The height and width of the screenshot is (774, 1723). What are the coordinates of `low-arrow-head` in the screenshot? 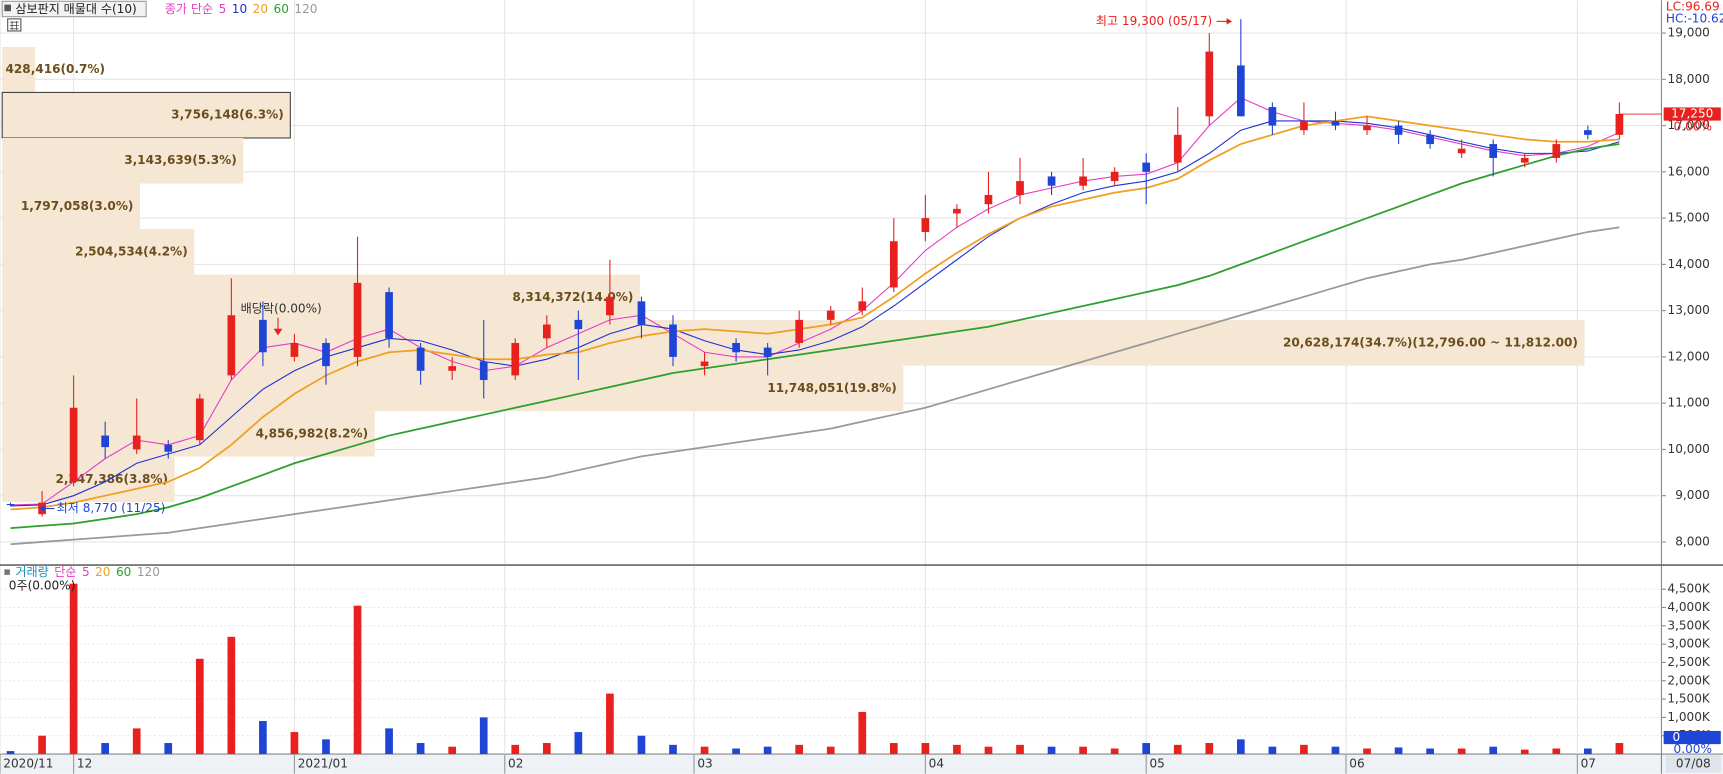 It's located at (42, 508).